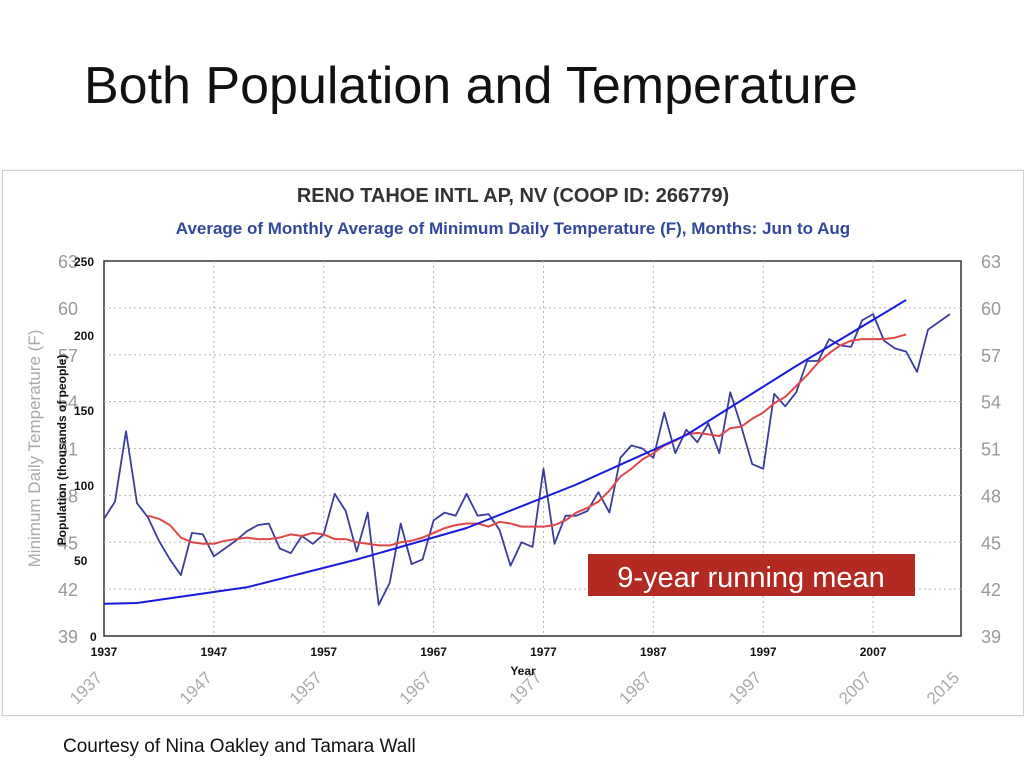 The image size is (1024, 768). I want to click on year-tick-label: 1947, so click(214, 652).